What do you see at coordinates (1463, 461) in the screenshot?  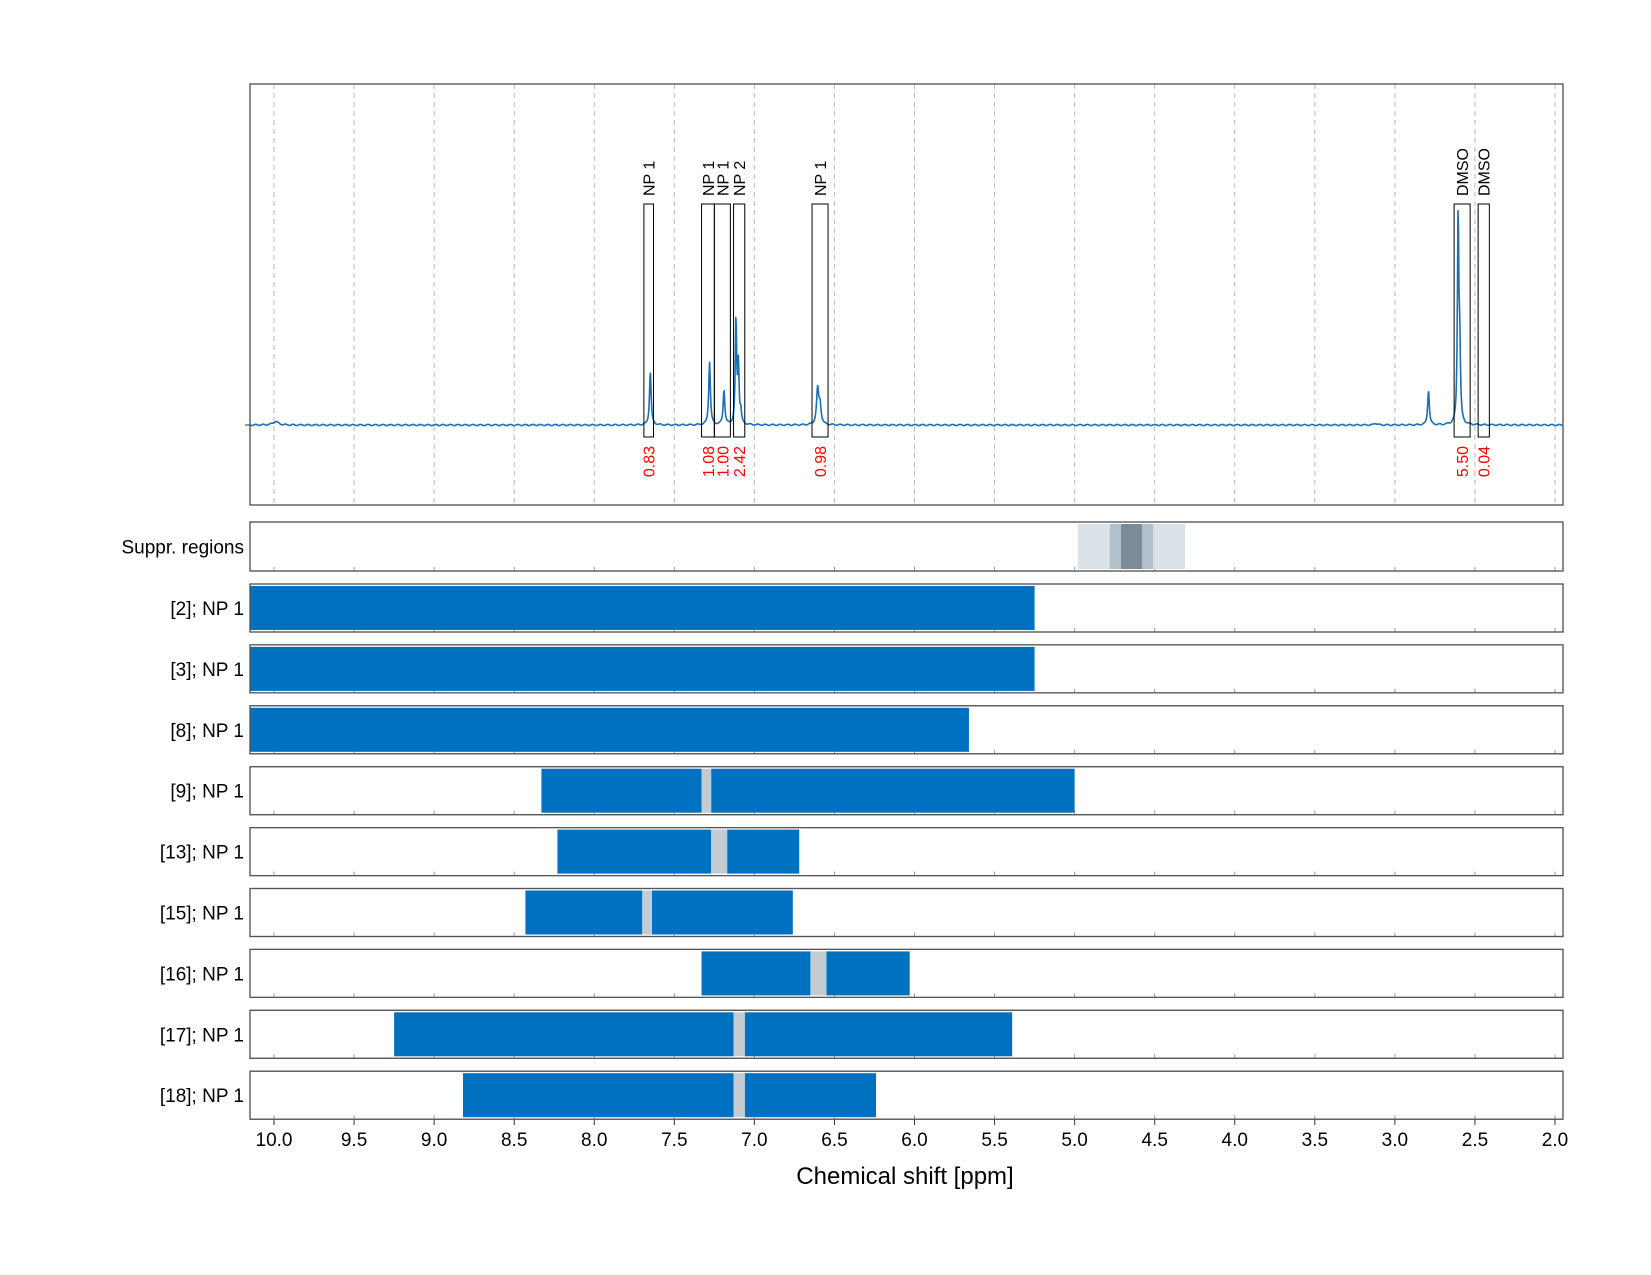 I see `integral-value: 5.50` at bounding box center [1463, 461].